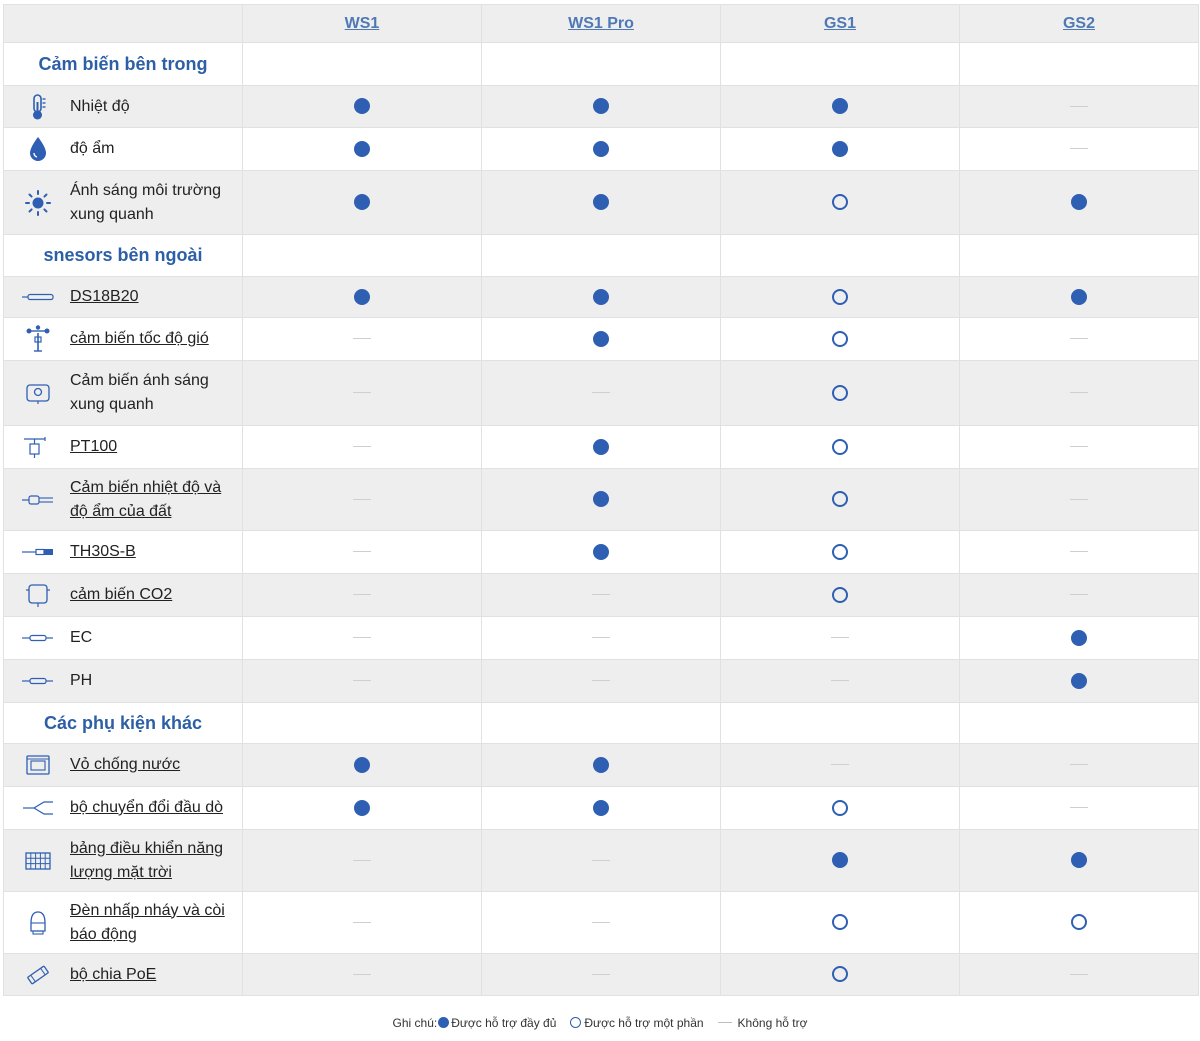  I want to click on feature-link-bang-dieu-khien-nang-luong-mat-troi: bảng điều khiển năng lượng mặt trời, so click(147, 860).